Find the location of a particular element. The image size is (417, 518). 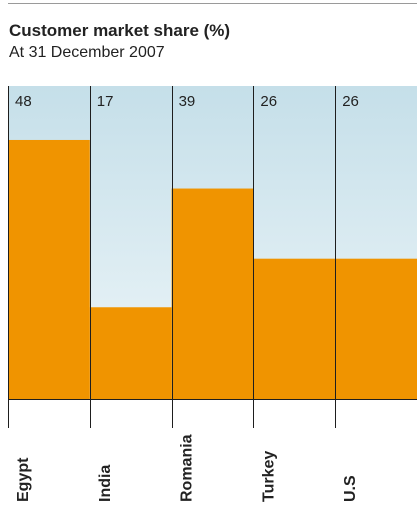

value-label-egypt: 48 is located at coordinates (23, 101).